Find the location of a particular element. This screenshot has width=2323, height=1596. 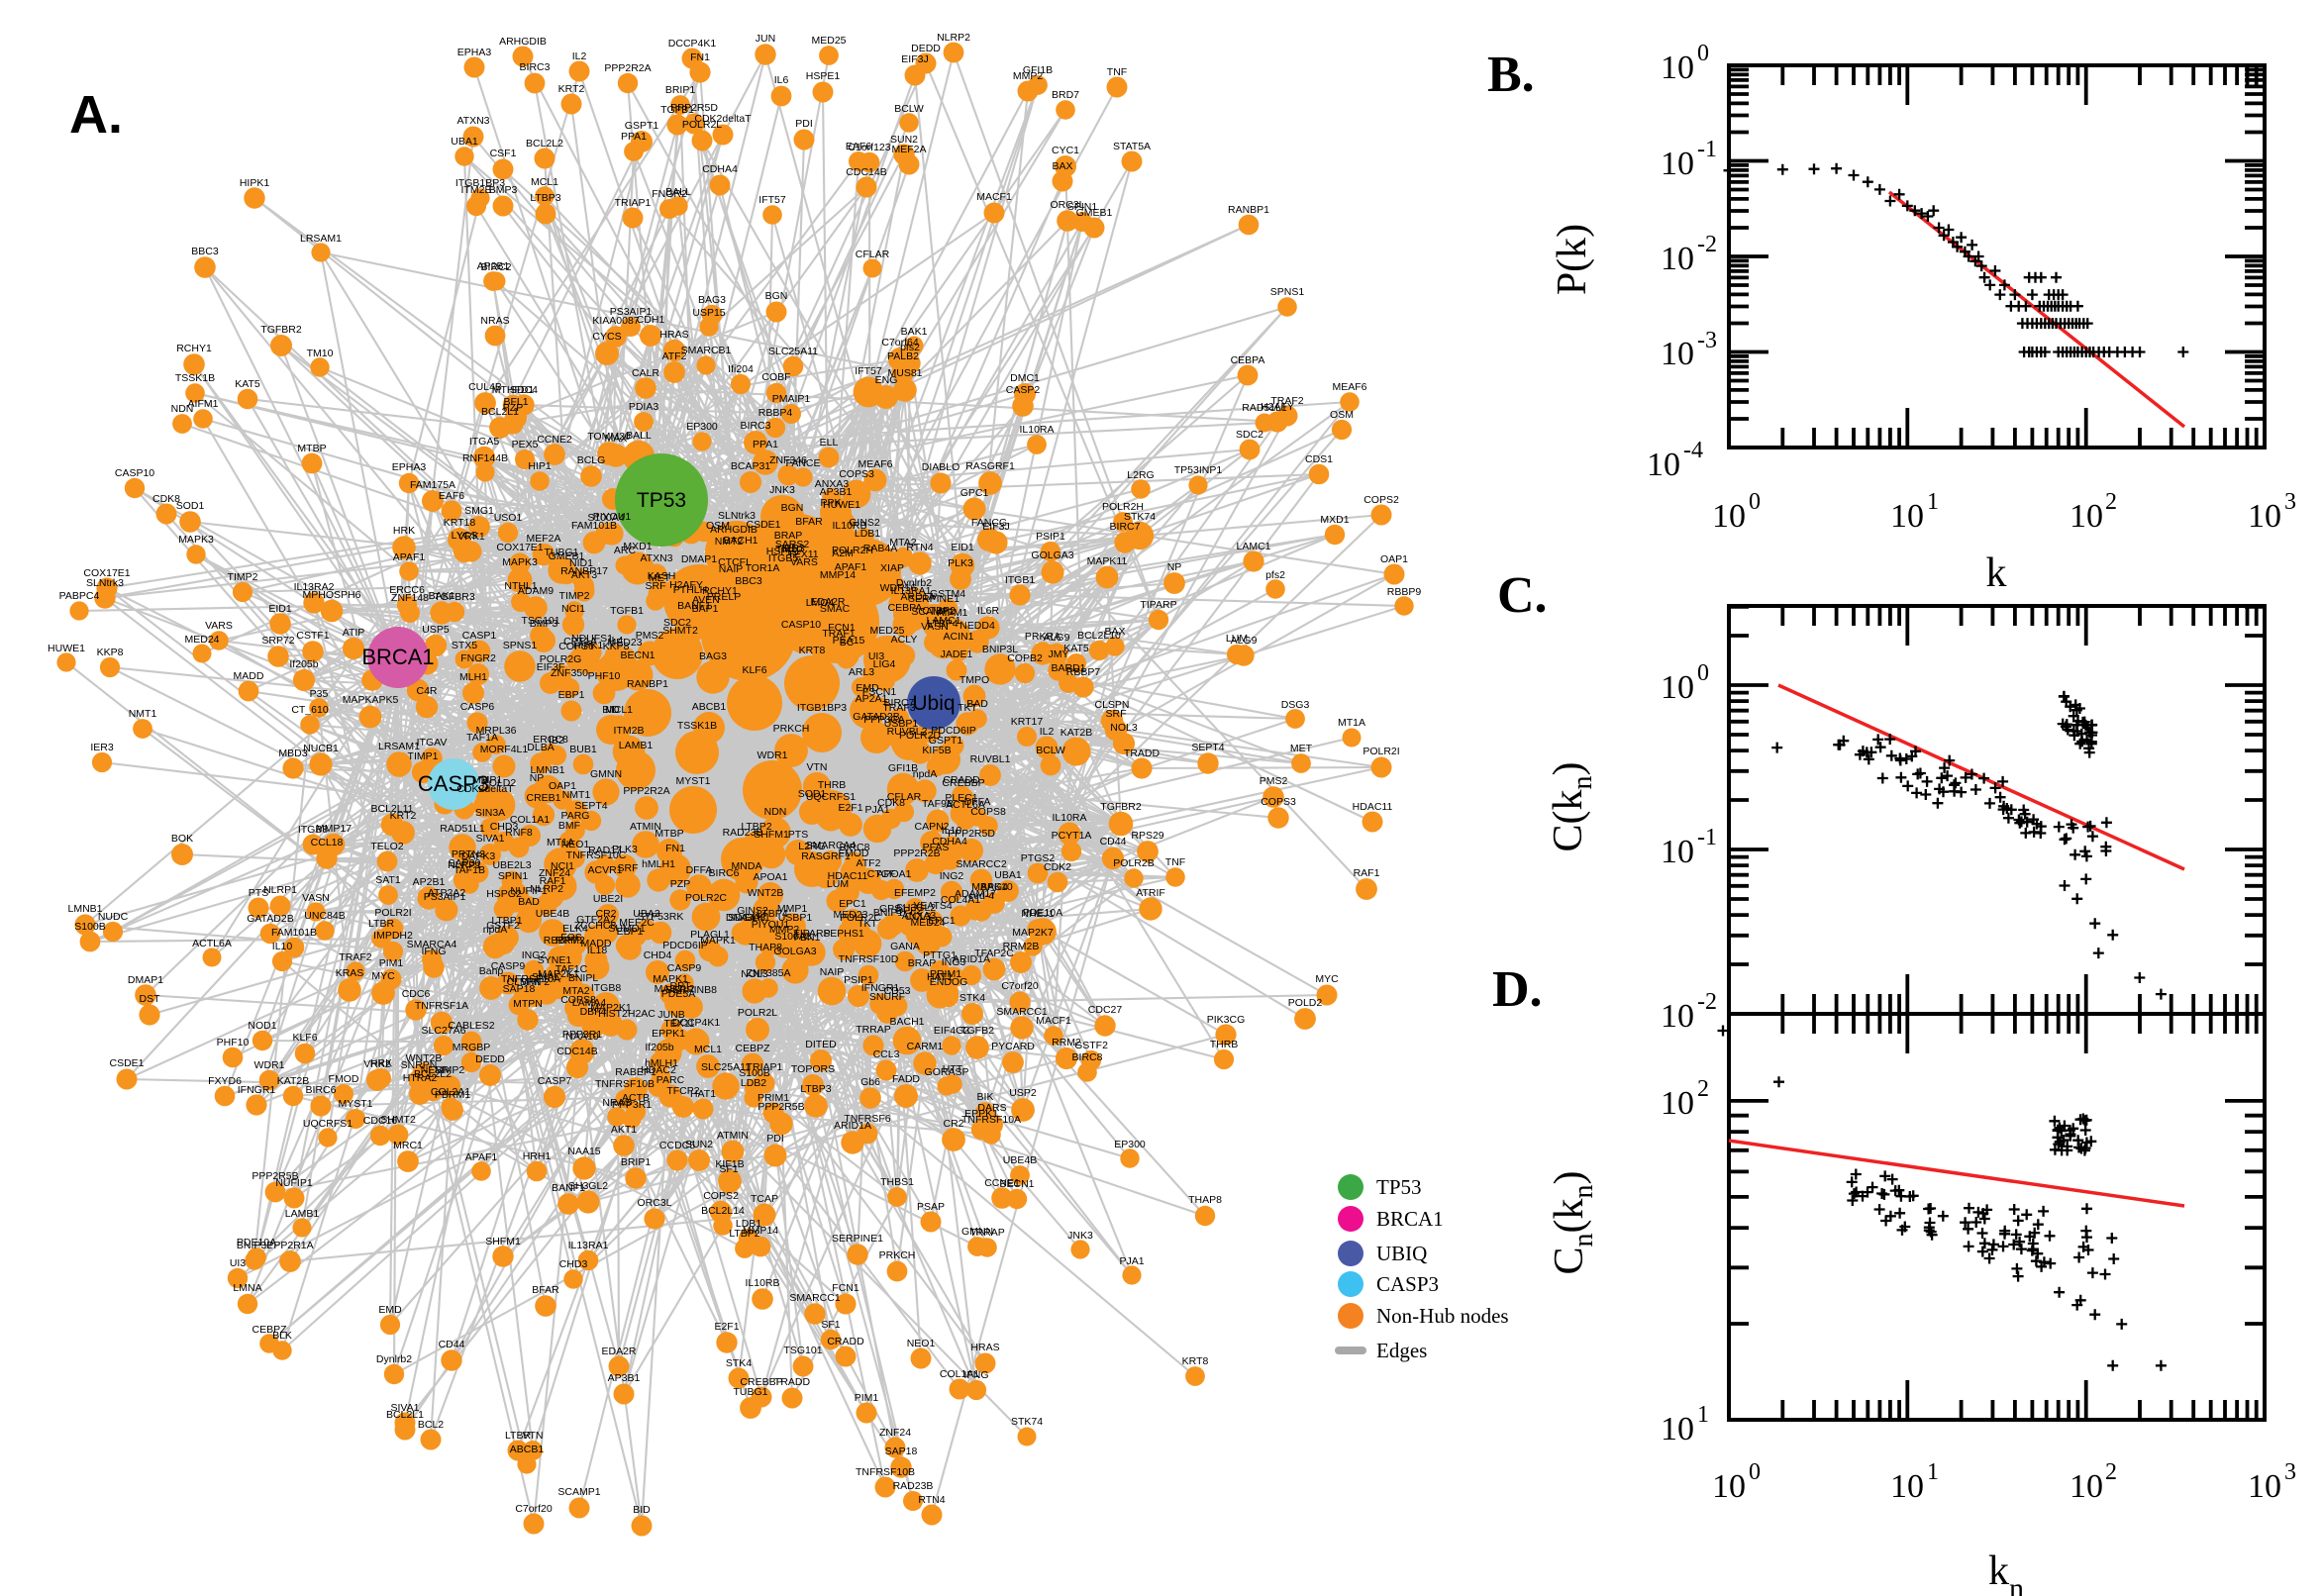

svg-text: EIF4G2 is located at coordinates (951, 1031).